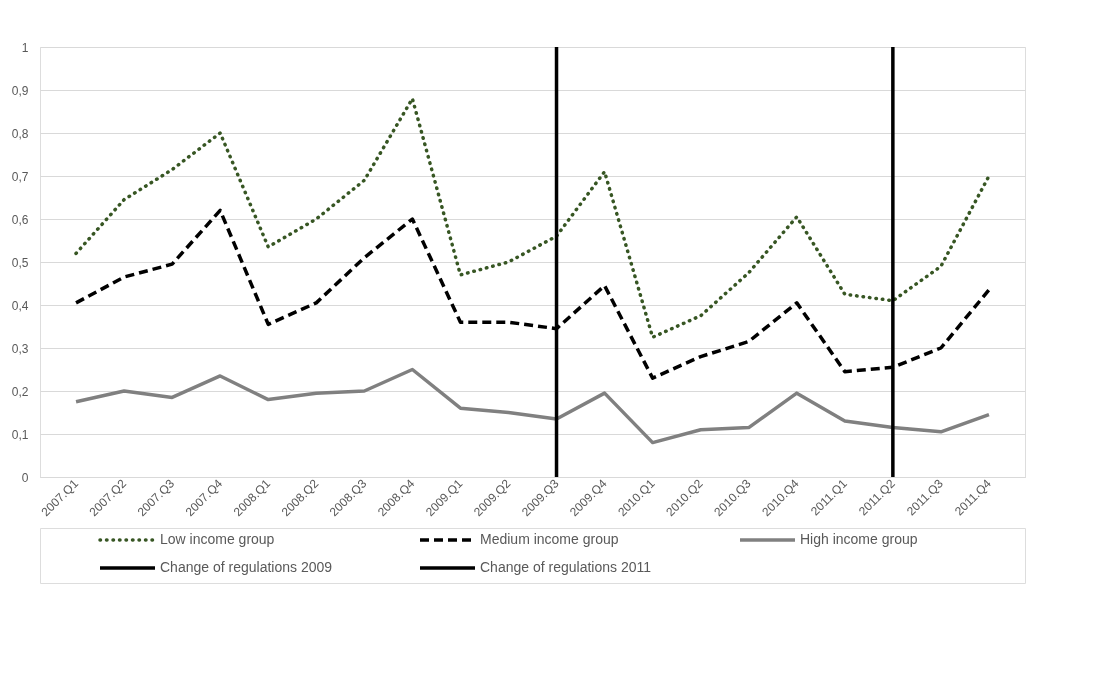 The height and width of the screenshot is (675, 1099). What do you see at coordinates (20, 219) in the screenshot?
I see `y-tick-label: 0,6` at bounding box center [20, 219].